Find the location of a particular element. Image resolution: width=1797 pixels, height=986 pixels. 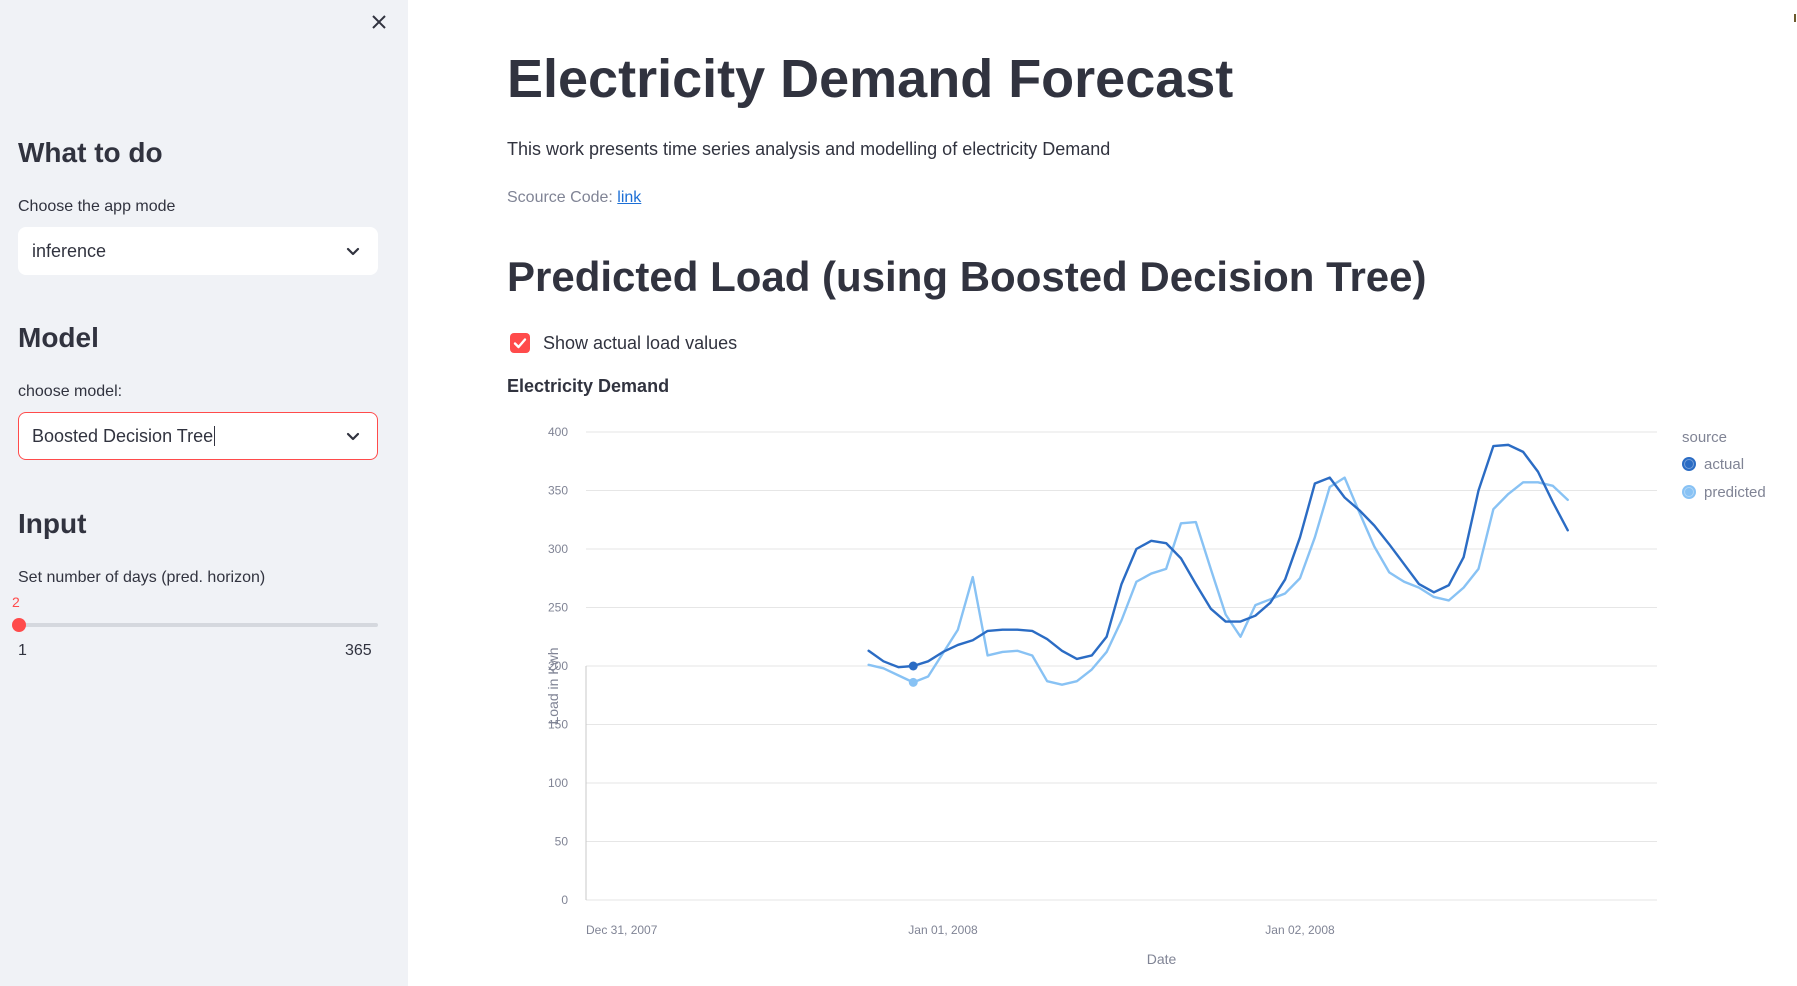

chart-title: Electricity Demand is located at coordinates (588, 386).